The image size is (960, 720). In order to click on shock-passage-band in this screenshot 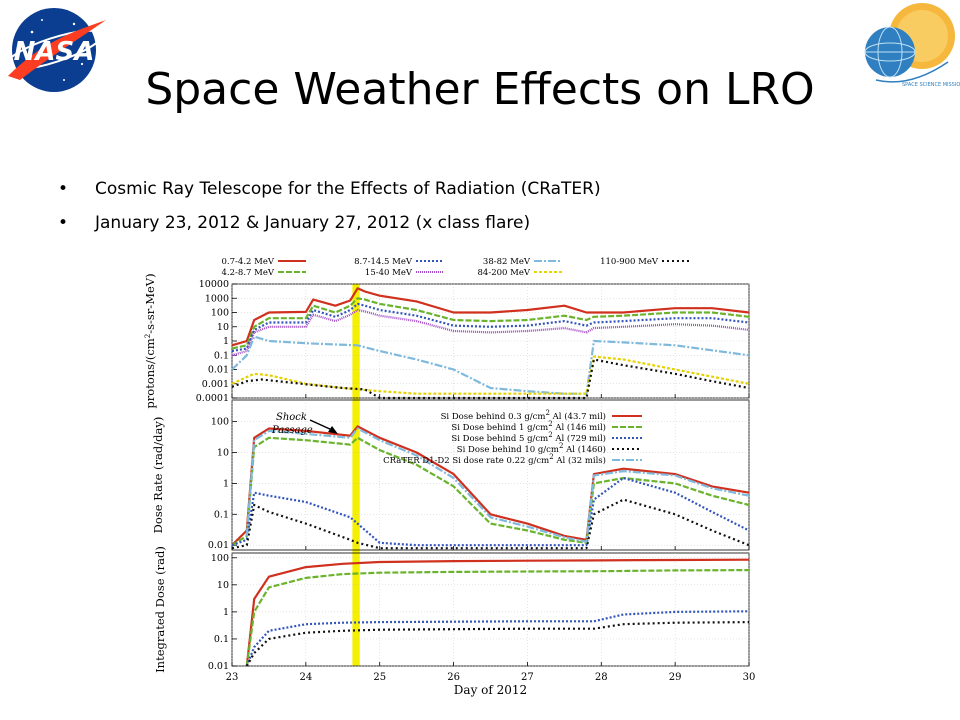, I will do `click(356, 475)`.